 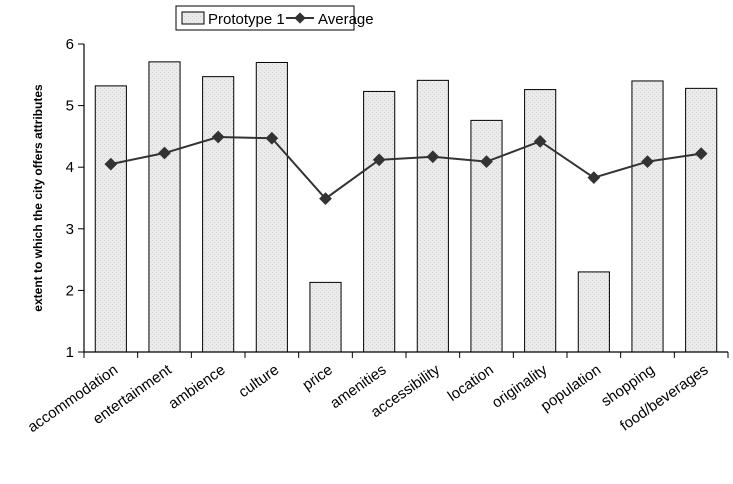 What do you see at coordinates (571, 388) in the screenshot?
I see `x-tick-label-9: population` at bounding box center [571, 388].